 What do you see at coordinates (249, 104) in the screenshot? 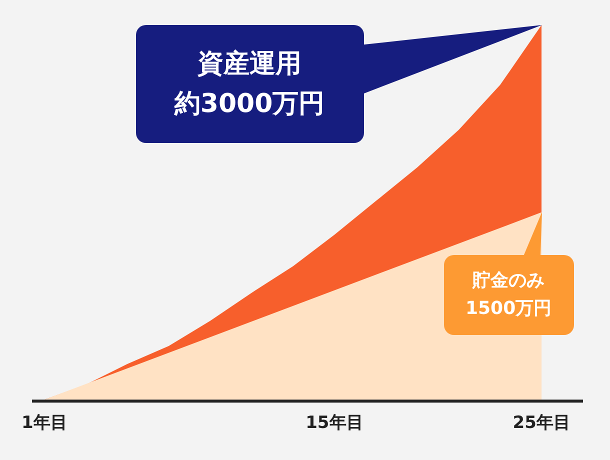
I see `annotation: 約3000万円` at bounding box center [249, 104].